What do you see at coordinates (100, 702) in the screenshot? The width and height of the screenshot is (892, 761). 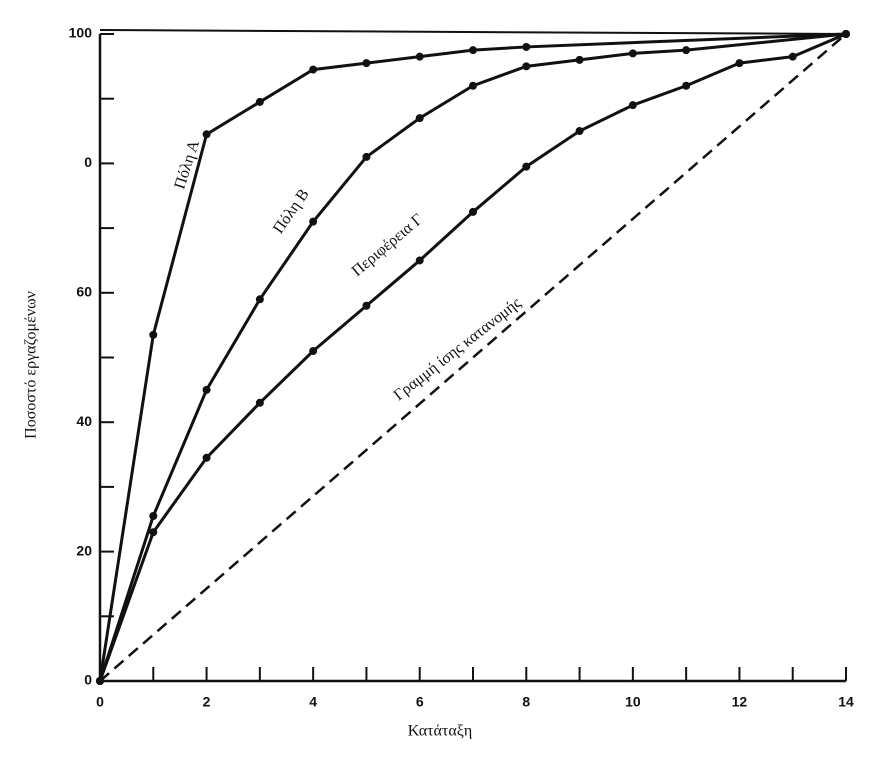 I see `x-tick-label: 0` at bounding box center [100, 702].